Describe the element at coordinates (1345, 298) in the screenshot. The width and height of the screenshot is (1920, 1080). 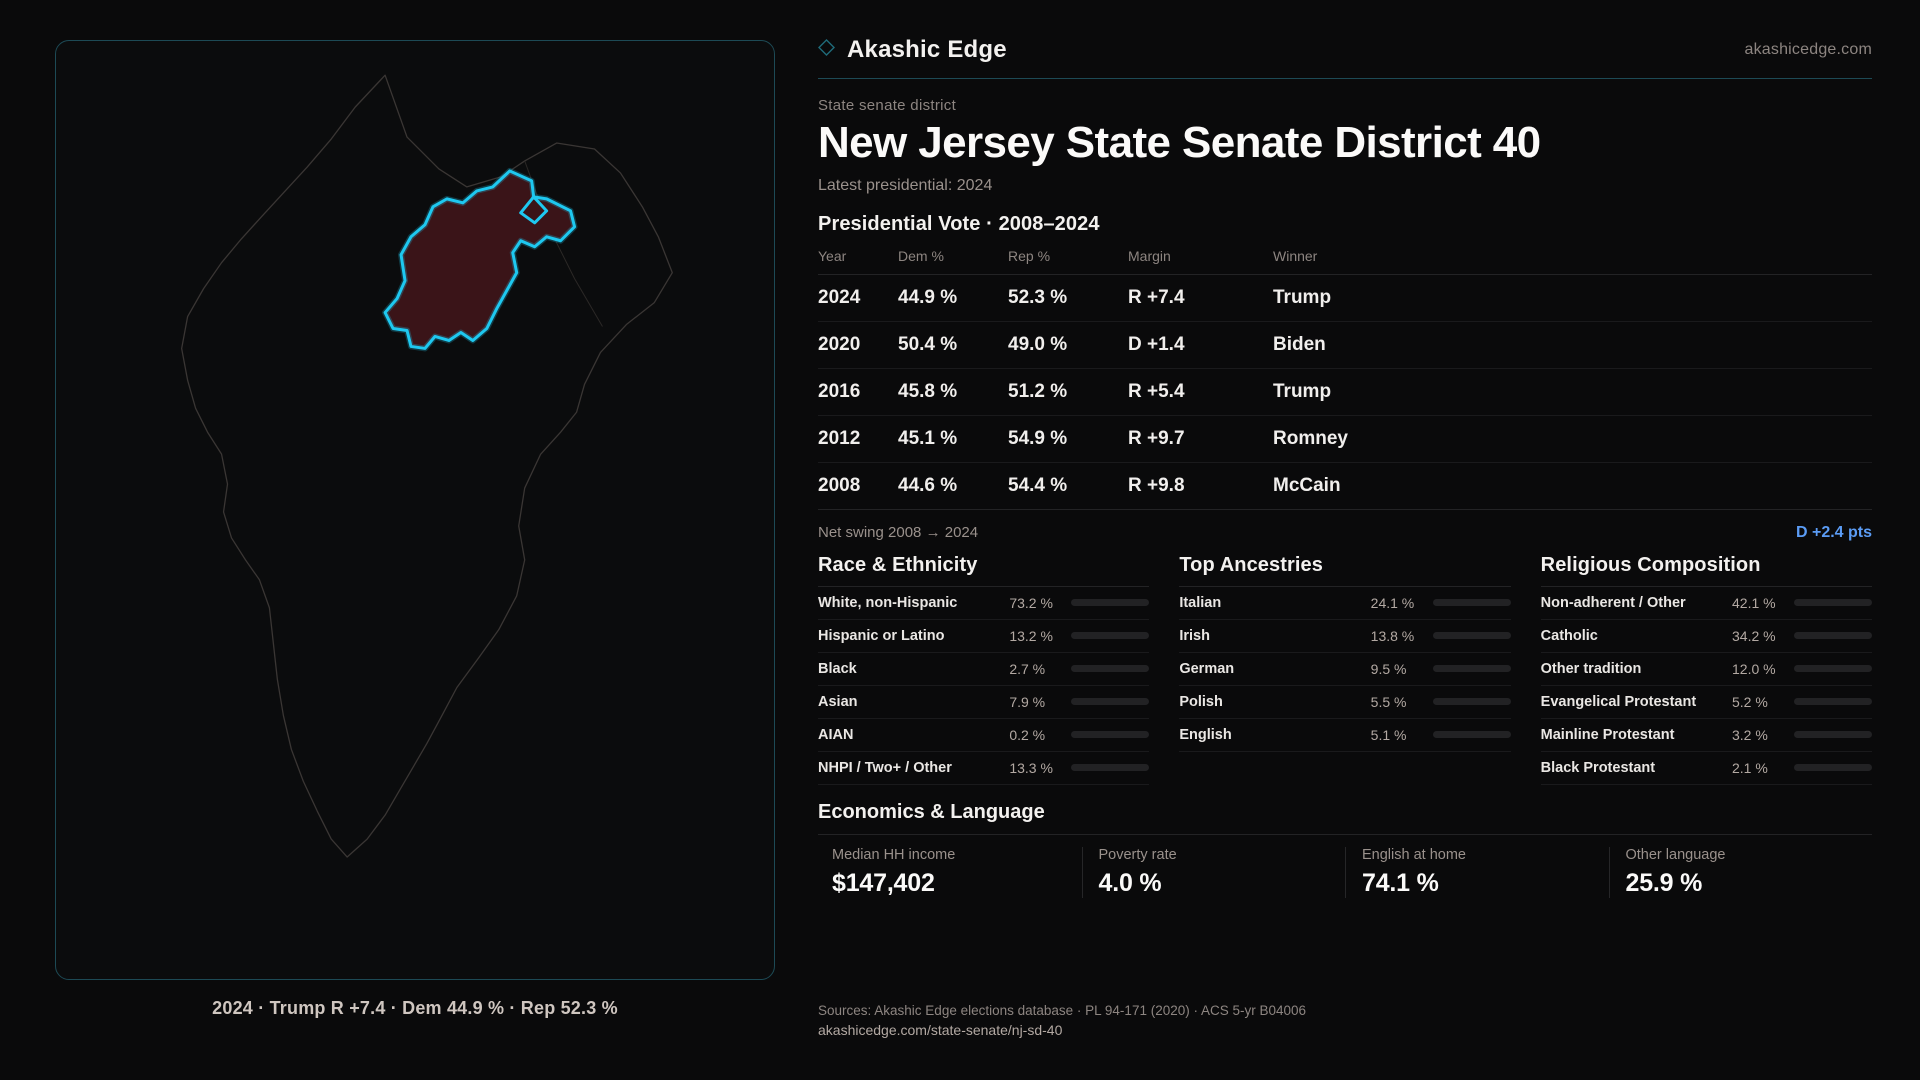
I see `table-row: 2024 44.9 % 52.3 % R +7.4 Trump` at that location.